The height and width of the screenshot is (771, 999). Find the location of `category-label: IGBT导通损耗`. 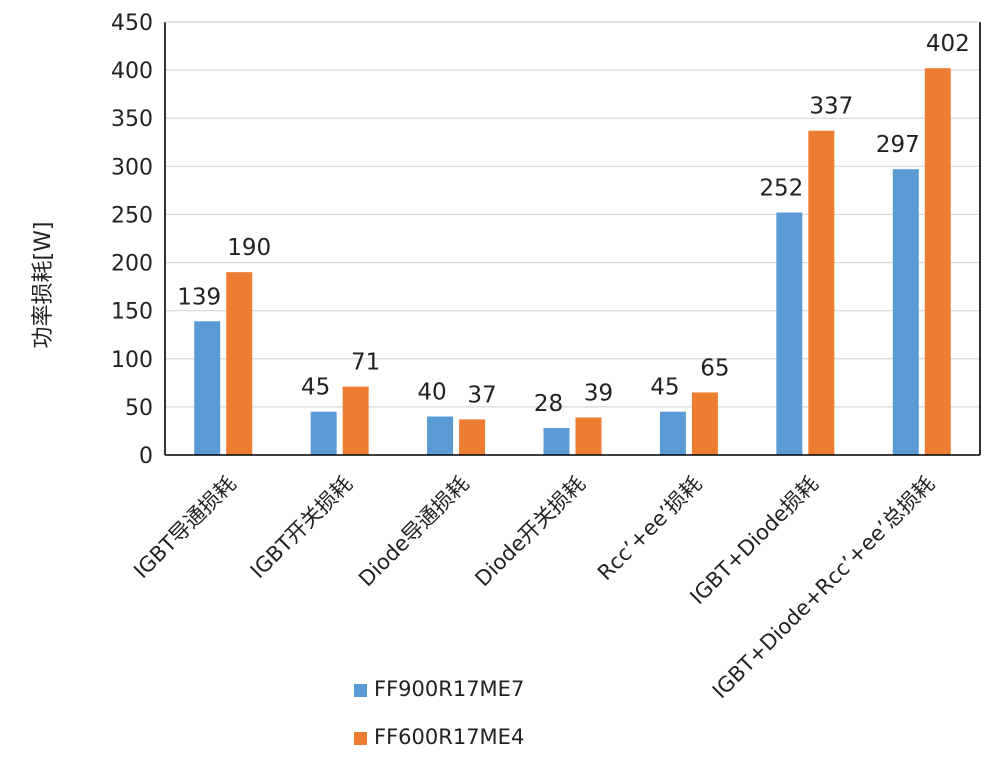

category-label: IGBT导通损耗 is located at coordinates (185, 528).